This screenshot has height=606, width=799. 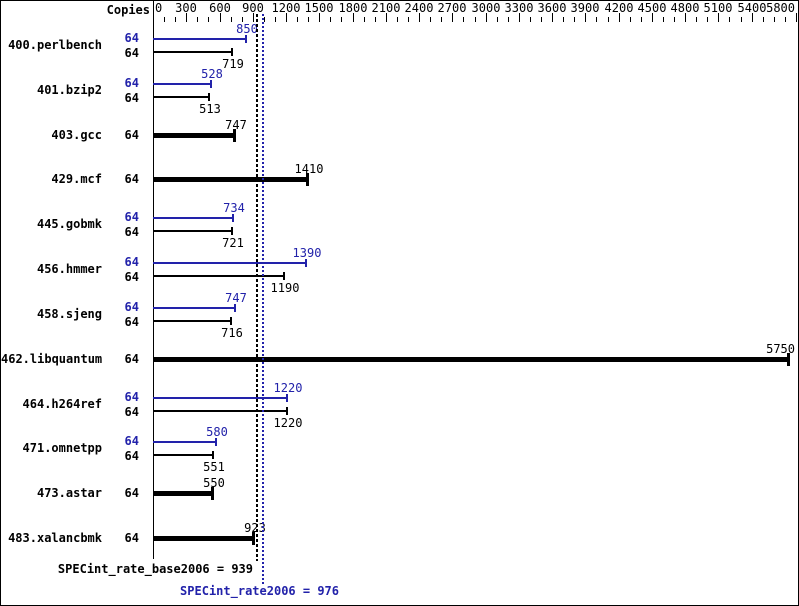 What do you see at coordinates (780, 8) in the screenshot?
I see `axis-tick-label: 5800` at bounding box center [780, 8].